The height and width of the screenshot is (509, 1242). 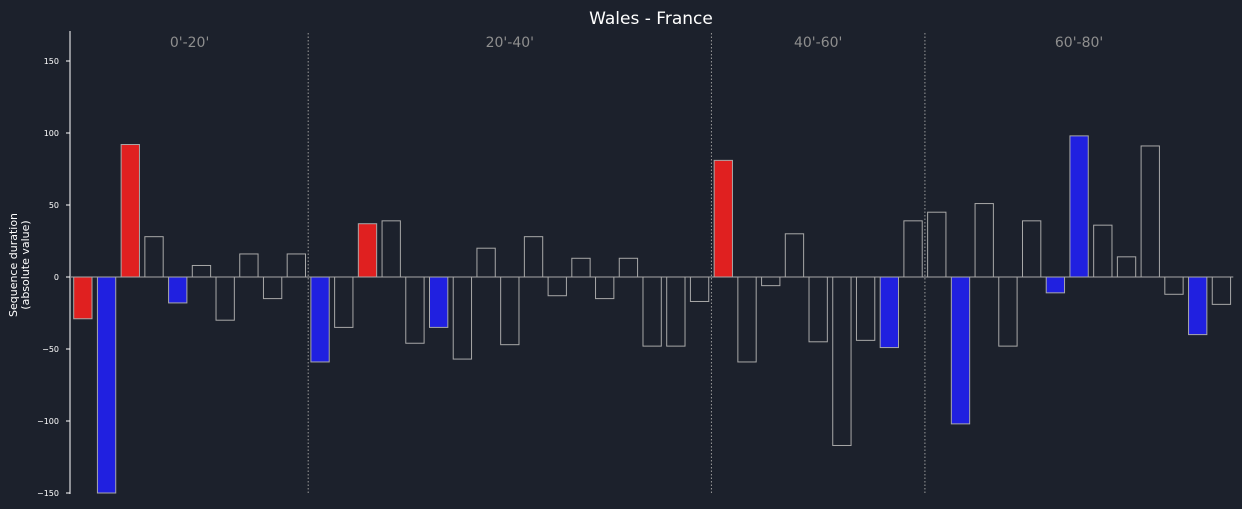 What do you see at coordinates (50, 349) in the screenshot?
I see `y-tick-label: −50` at bounding box center [50, 349].